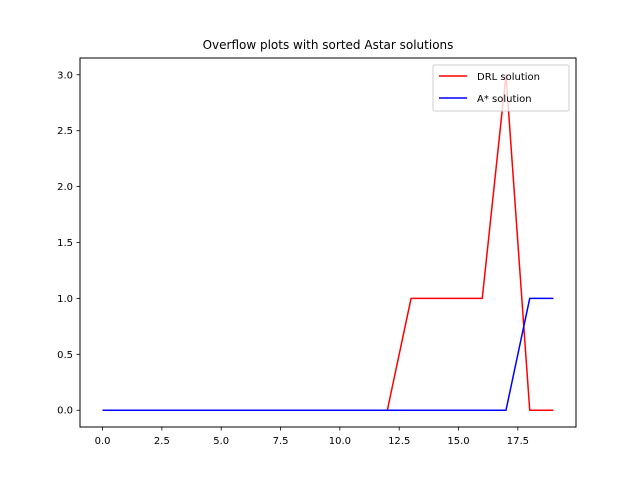 The width and height of the screenshot is (640, 480). What do you see at coordinates (458, 441) in the screenshot?
I see `x-tick-label: 15.0` at bounding box center [458, 441].